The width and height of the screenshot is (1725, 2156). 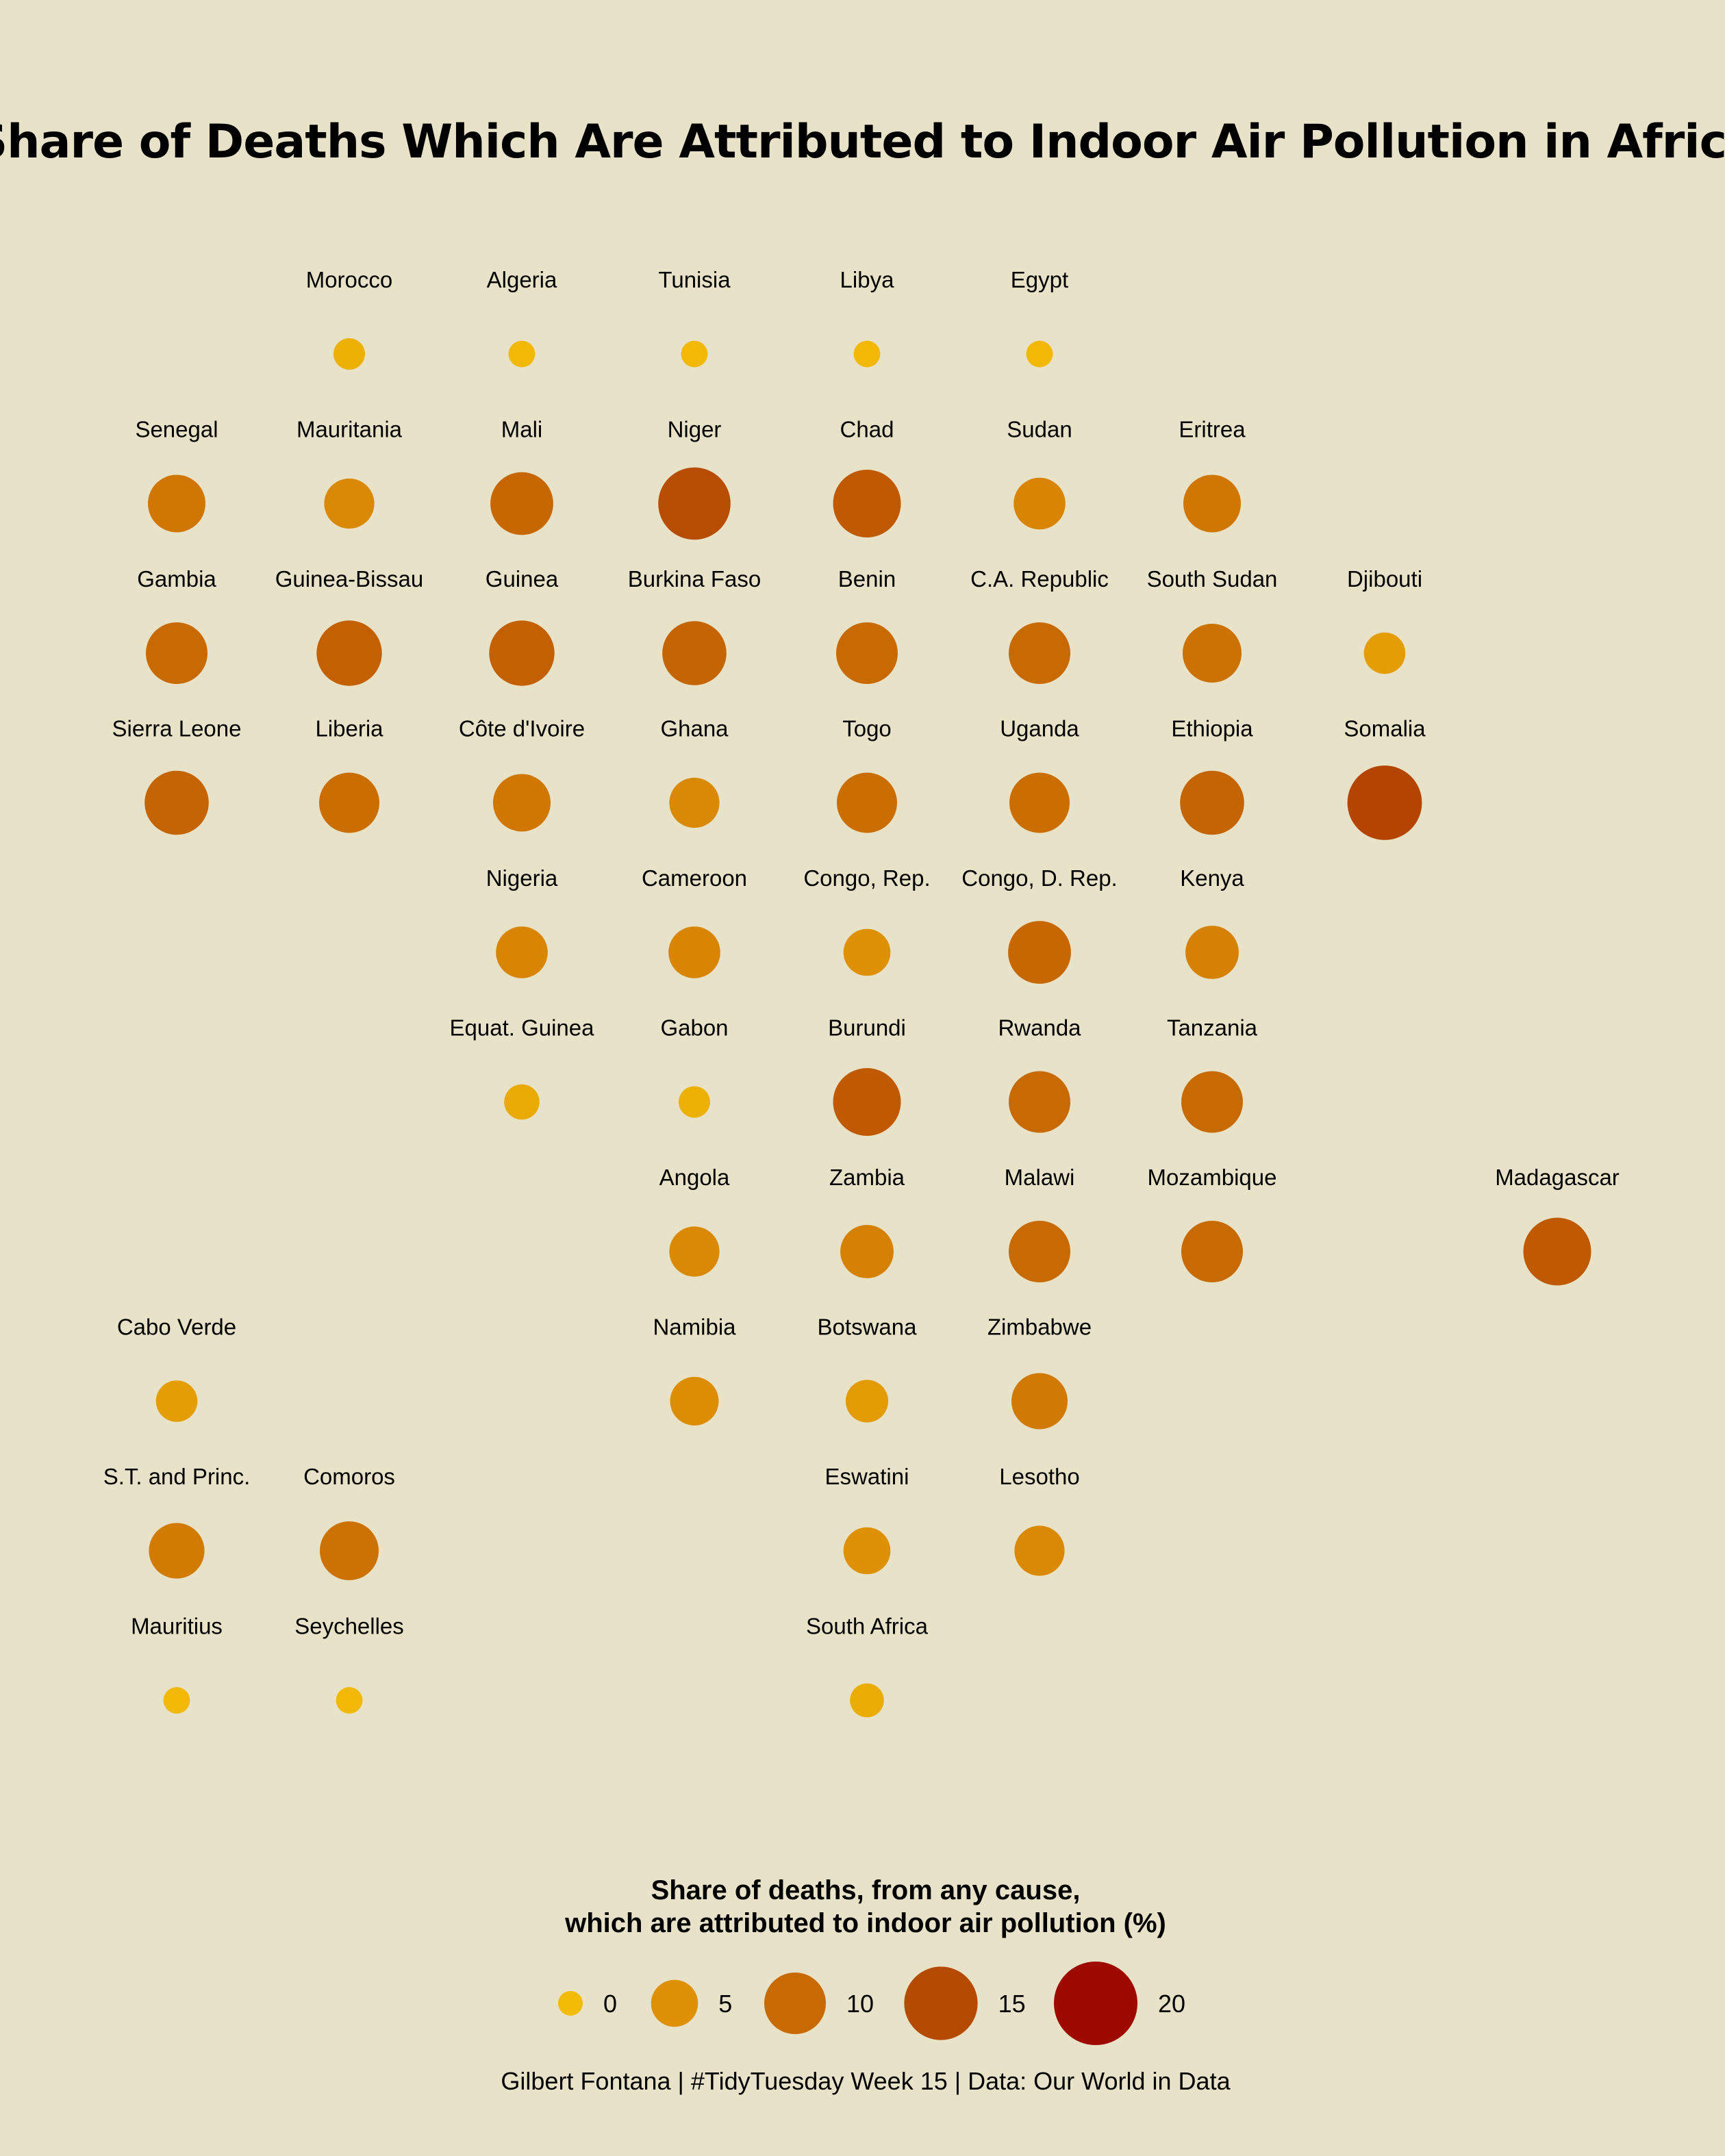 What do you see at coordinates (694, 728) in the screenshot?
I see `country-label: Ghana` at bounding box center [694, 728].